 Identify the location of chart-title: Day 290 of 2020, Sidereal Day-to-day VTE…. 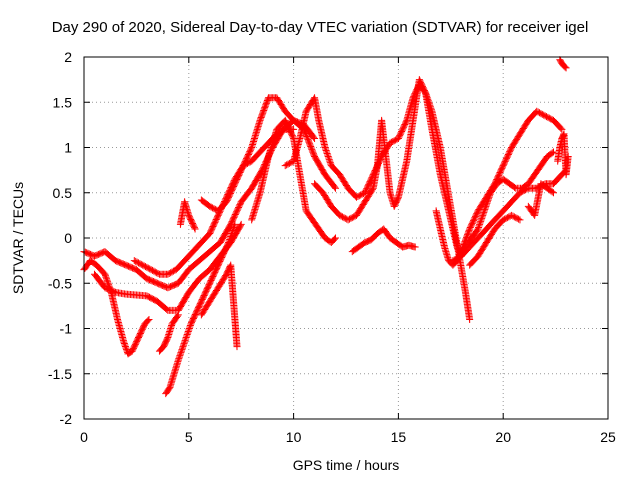
(320, 27).